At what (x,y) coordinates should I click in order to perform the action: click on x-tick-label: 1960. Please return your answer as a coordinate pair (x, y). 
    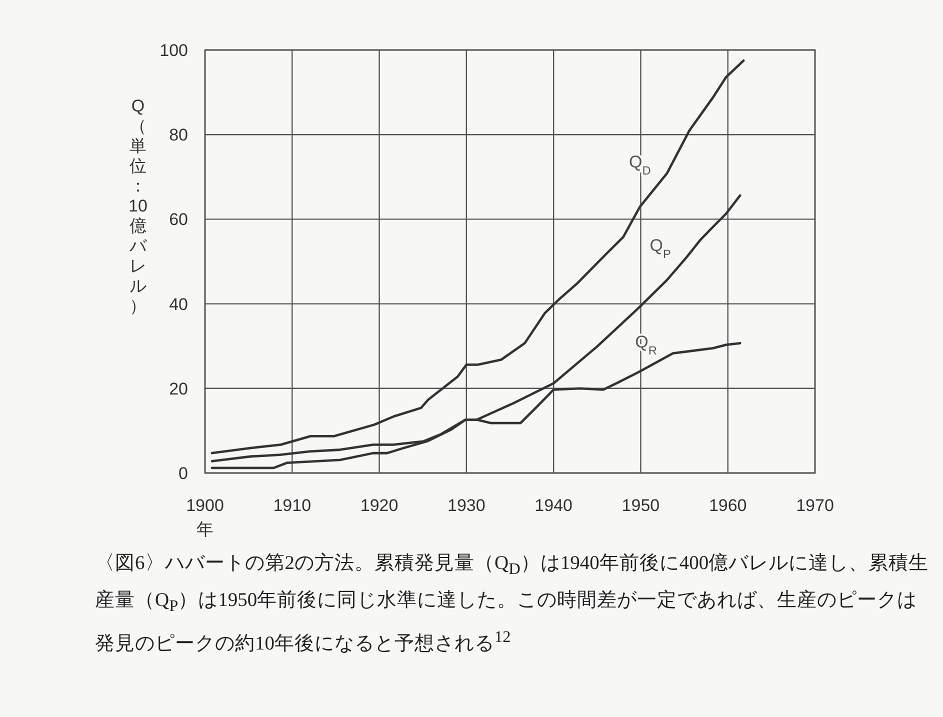
    Looking at the image, I should click on (727, 505).